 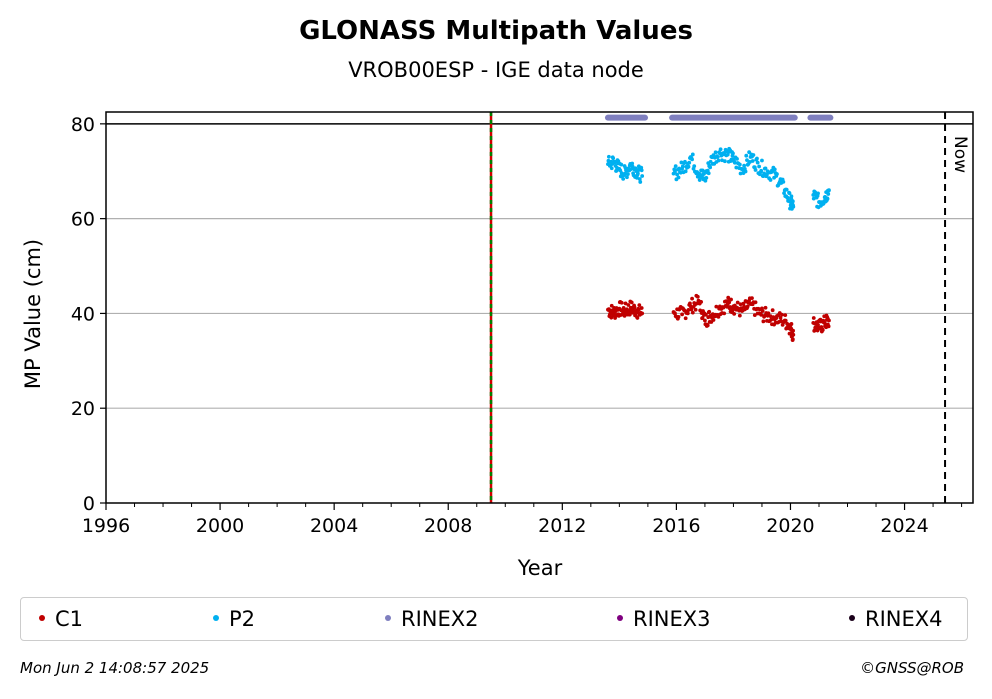 I want to click on now-label: Now, so click(x=960, y=154).